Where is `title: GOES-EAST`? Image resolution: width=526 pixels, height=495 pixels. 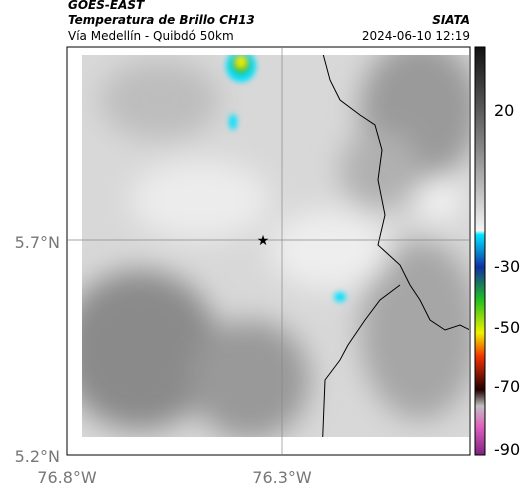 title: GOES-EAST is located at coordinates (106, 6).